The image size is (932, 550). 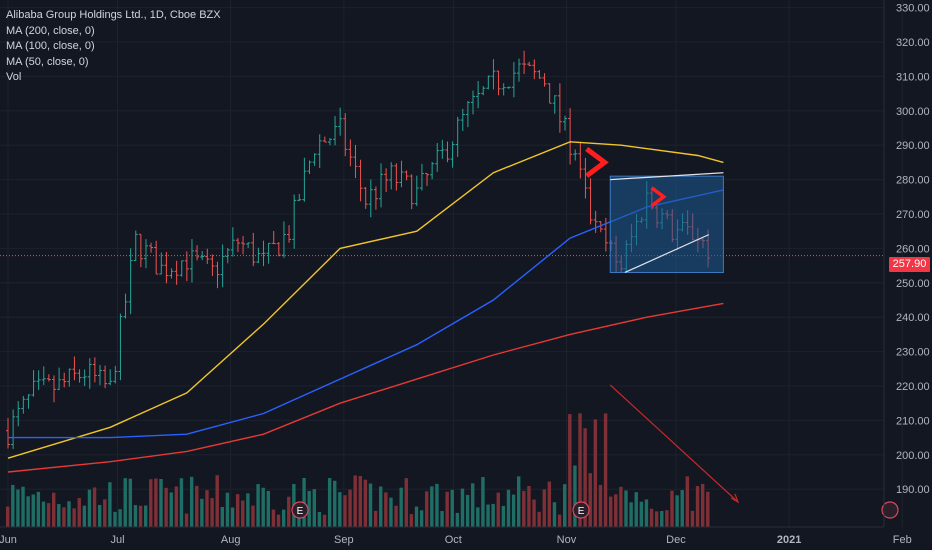 I want to click on legend-ma200: MA (200, close, 0), so click(x=50, y=30).